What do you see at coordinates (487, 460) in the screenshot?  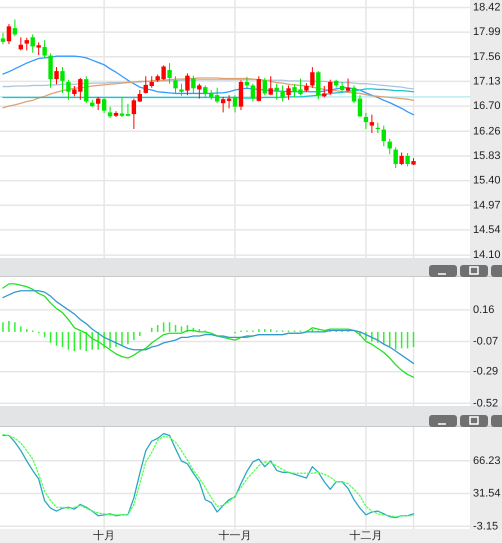 I see `y-tick-label: 66.23` at bounding box center [487, 460].